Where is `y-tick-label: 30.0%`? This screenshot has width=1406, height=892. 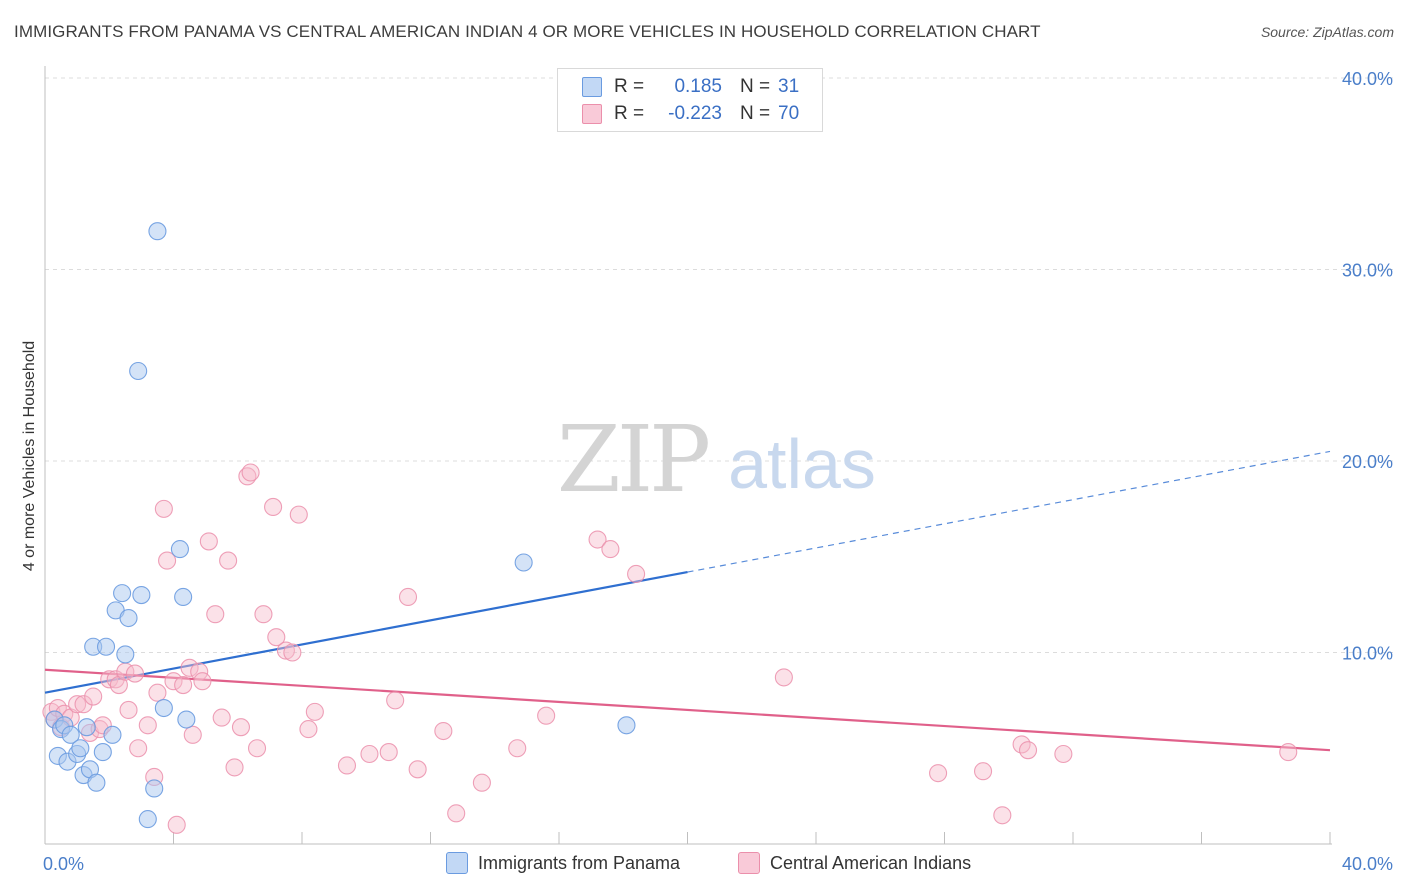 y-tick-label: 30.0% is located at coordinates (1367, 271).